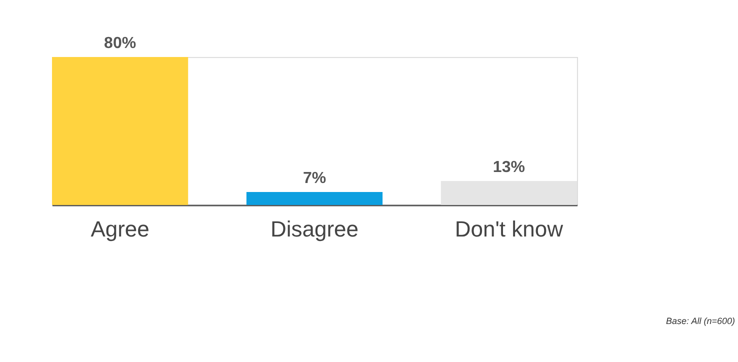 The height and width of the screenshot is (362, 738). Describe the element at coordinates (509, 229) in the screenshot. I see `x-tick-label: Don't know` at that location.